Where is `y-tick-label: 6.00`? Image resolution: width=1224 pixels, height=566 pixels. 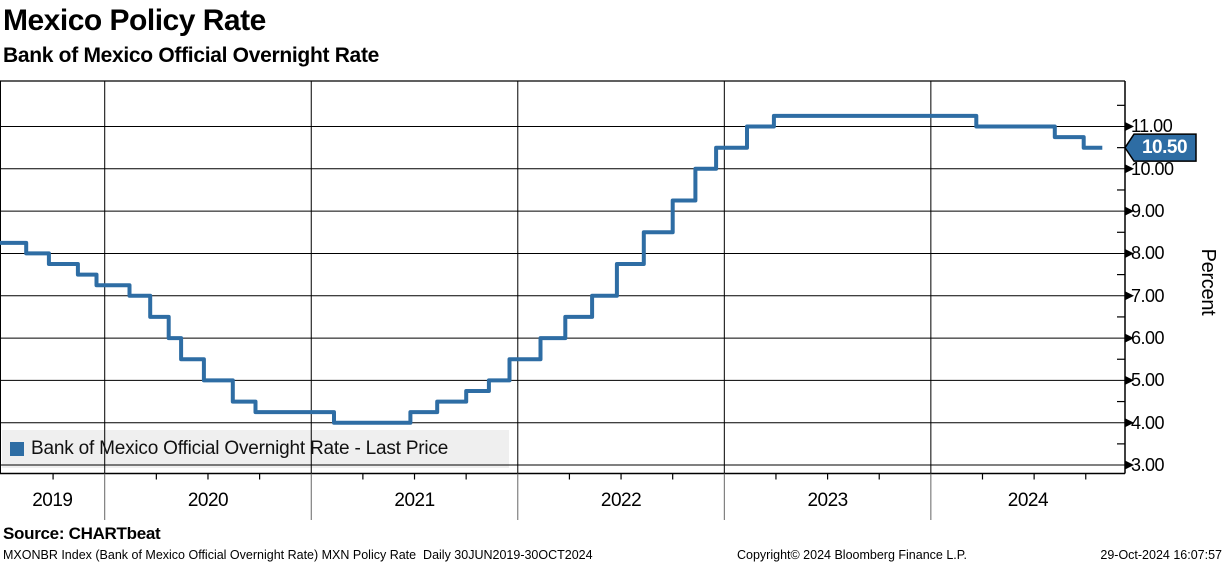 y-tick-label: 6.00 is located at coordinates (1148, 338).